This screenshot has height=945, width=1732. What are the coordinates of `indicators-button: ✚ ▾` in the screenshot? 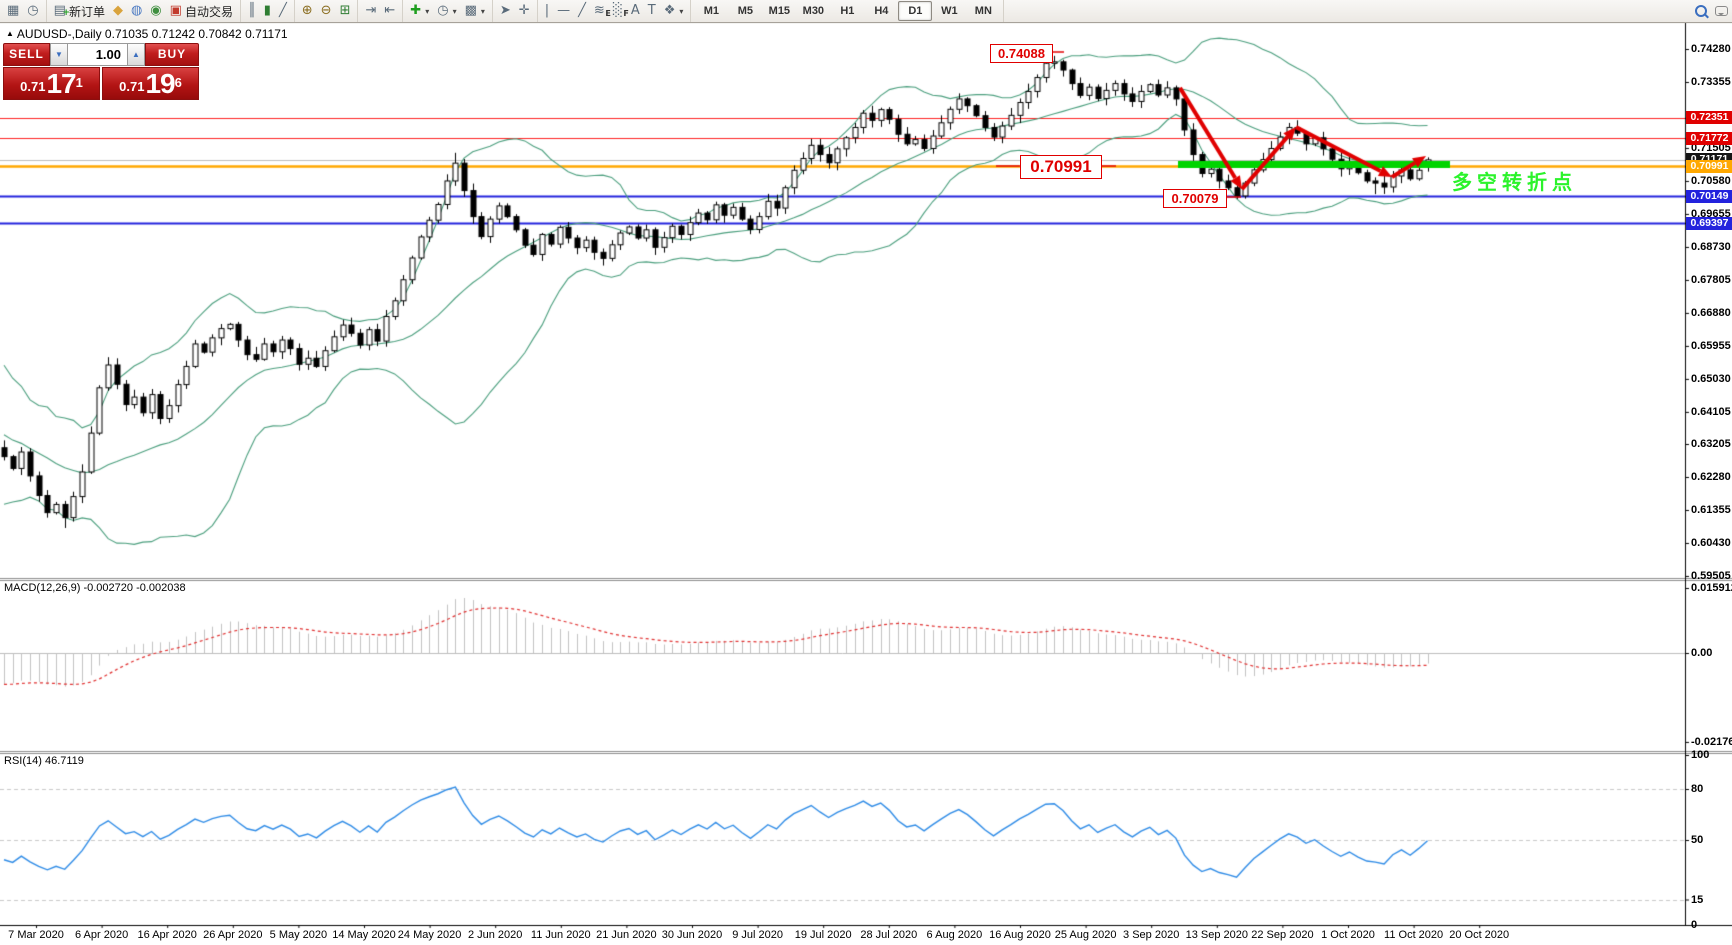 It's located at (419, 11).